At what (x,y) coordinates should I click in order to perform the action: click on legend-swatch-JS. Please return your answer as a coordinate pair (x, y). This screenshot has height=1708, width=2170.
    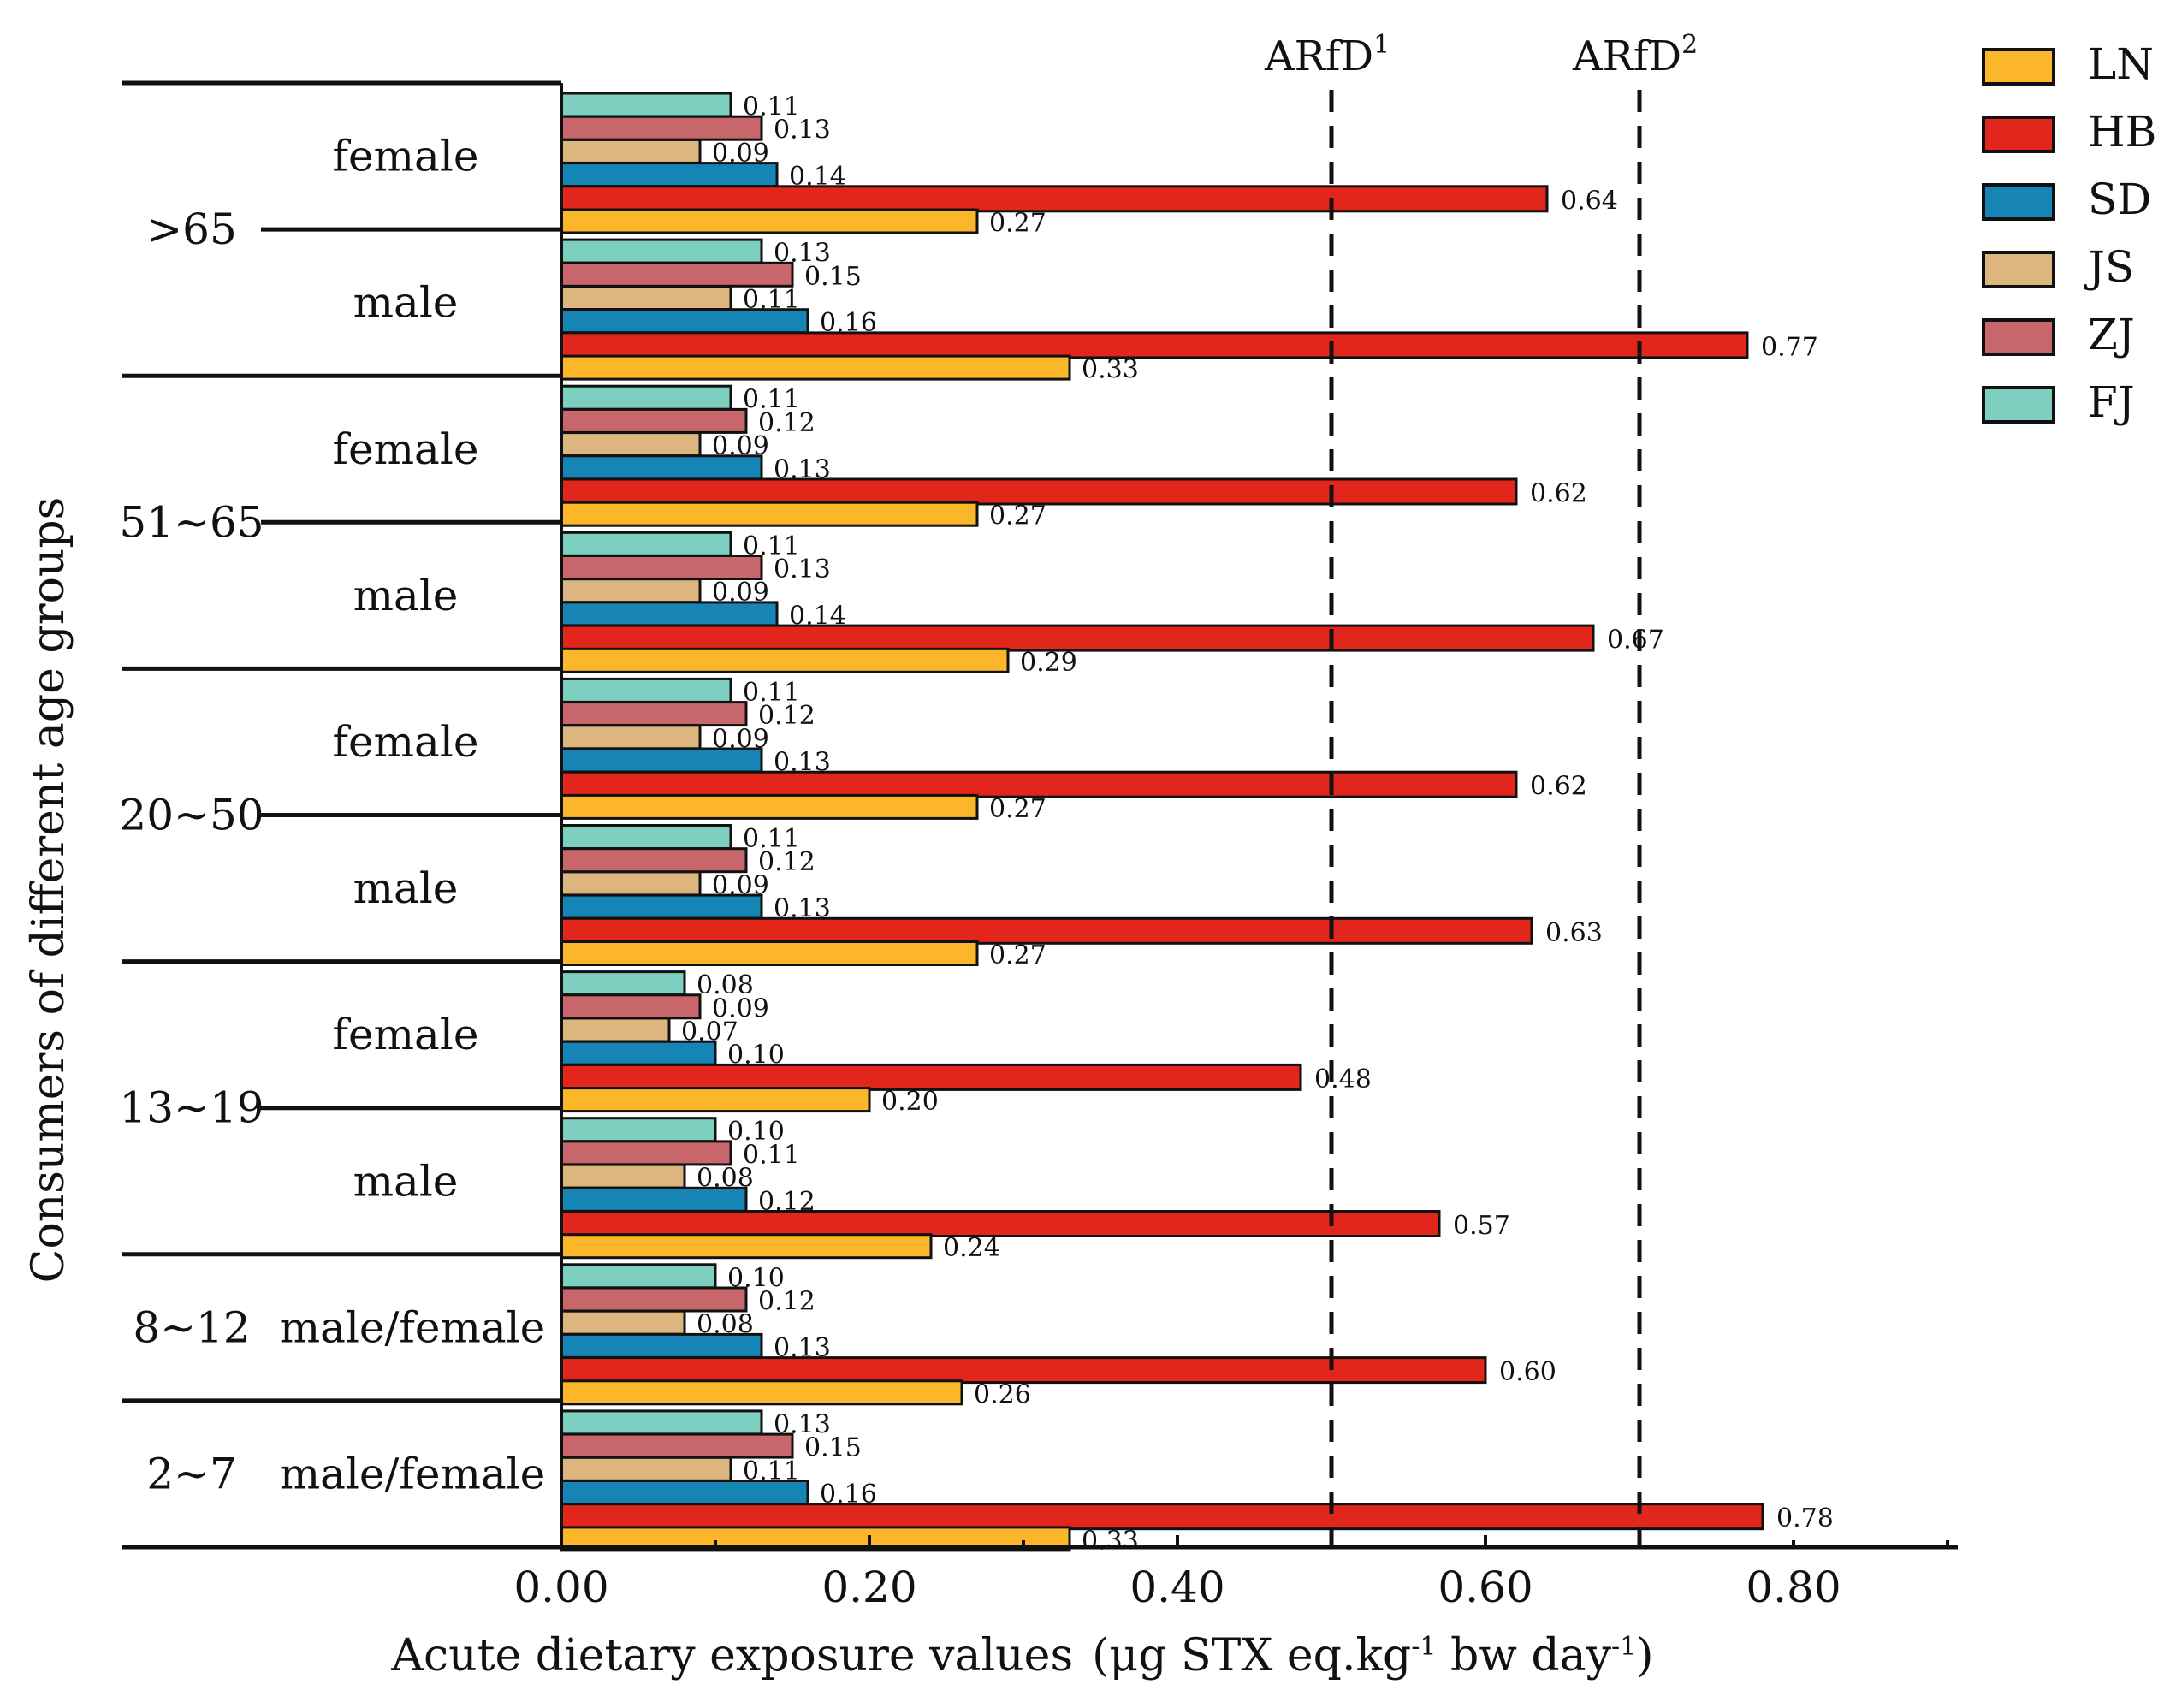
    Looking at the image, I should click on (2019, 269).